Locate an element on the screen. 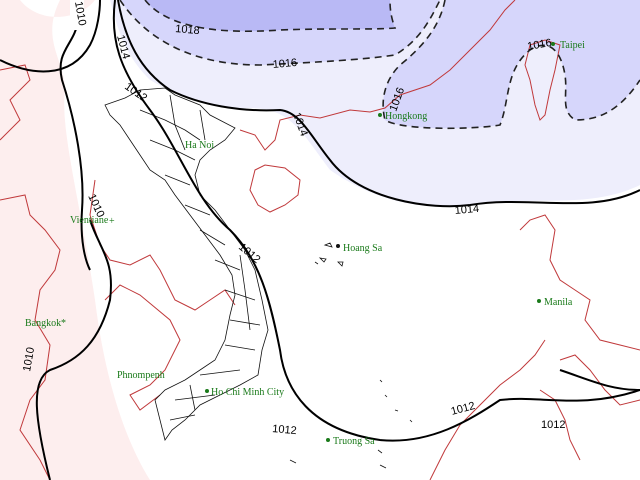 The height and width of the screenshot is (480, 640). band-1016-east is located at coordinates (511, 64).